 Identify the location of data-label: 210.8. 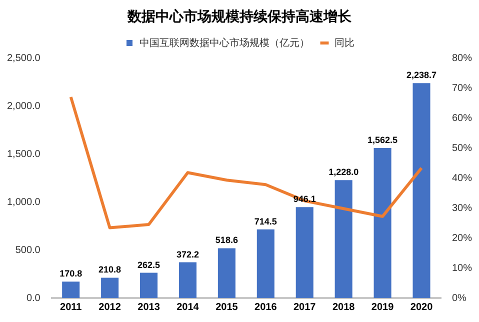
(110, 269).